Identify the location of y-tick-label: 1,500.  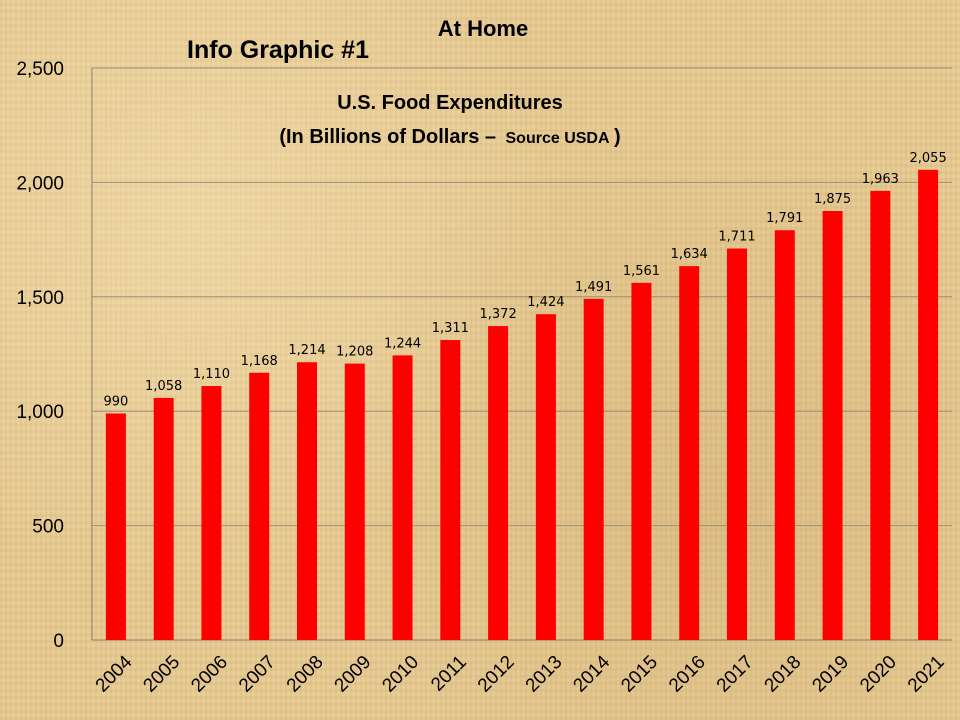
(40, 298).